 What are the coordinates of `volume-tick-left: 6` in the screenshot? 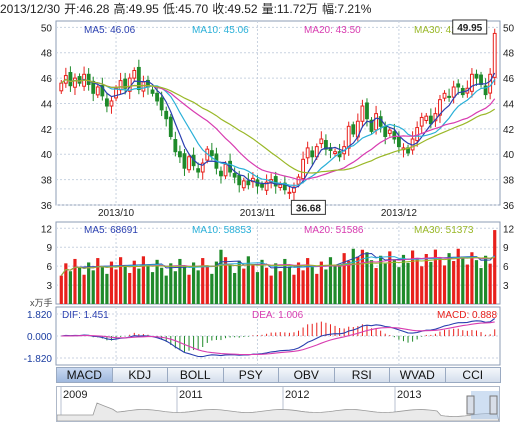 It's located at (49, 267).